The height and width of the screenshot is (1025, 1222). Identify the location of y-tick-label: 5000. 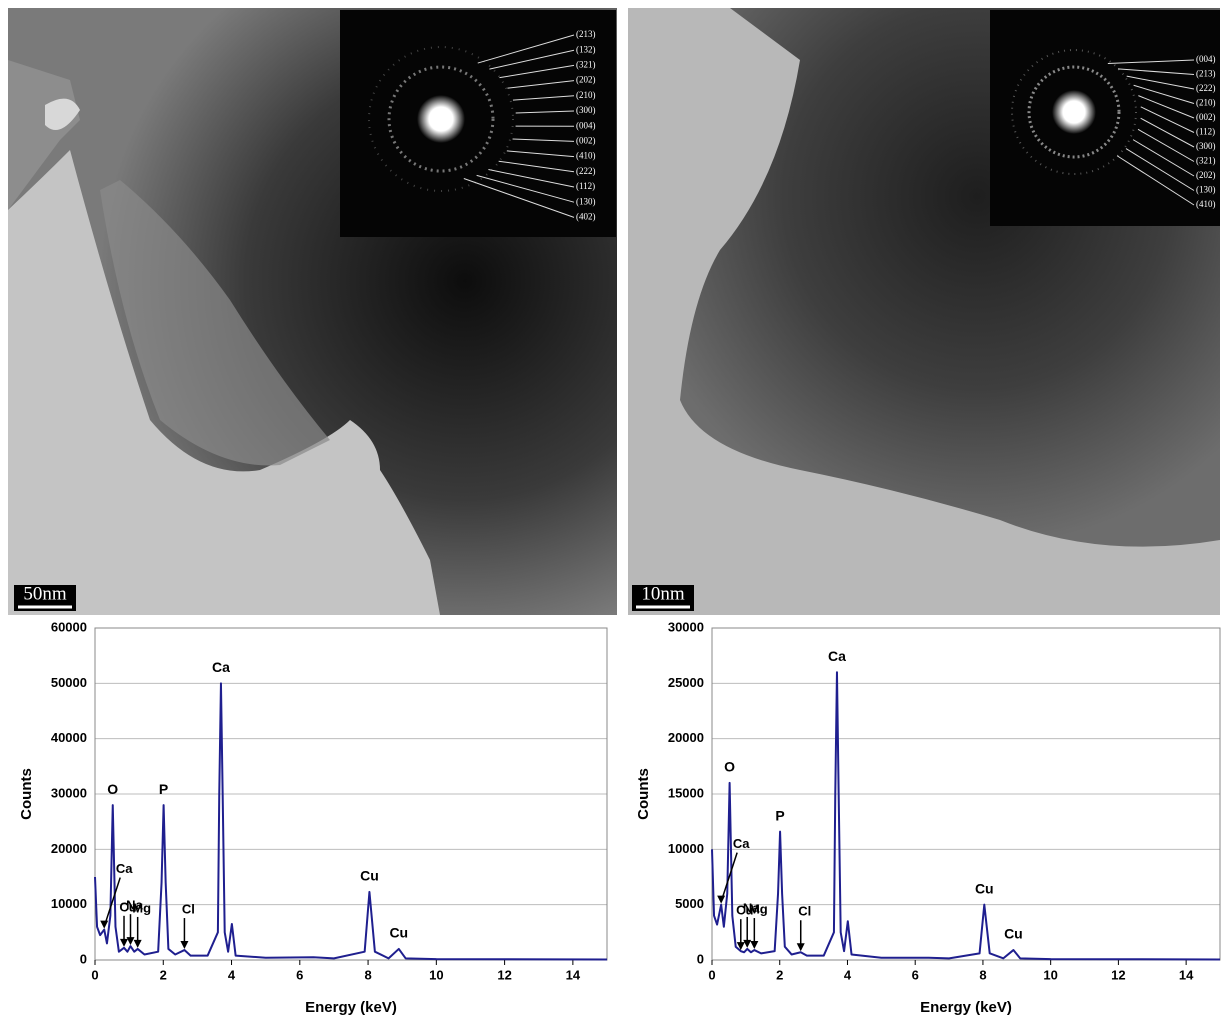
(689, 903).